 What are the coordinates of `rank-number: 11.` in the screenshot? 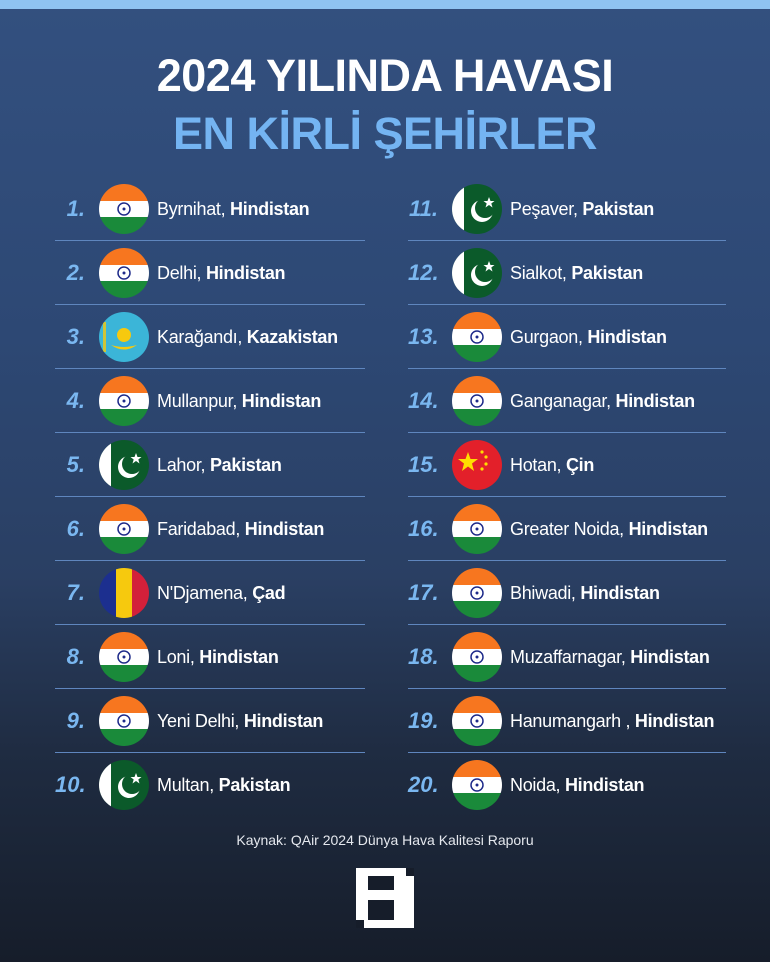 It's located at (423, 208).